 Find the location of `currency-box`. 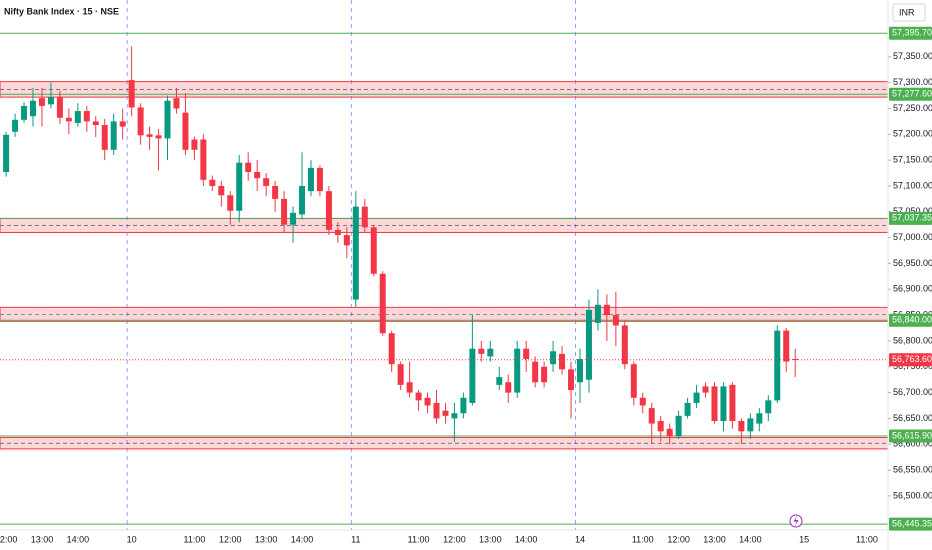

currency-box is located at coordinates (909, 12).